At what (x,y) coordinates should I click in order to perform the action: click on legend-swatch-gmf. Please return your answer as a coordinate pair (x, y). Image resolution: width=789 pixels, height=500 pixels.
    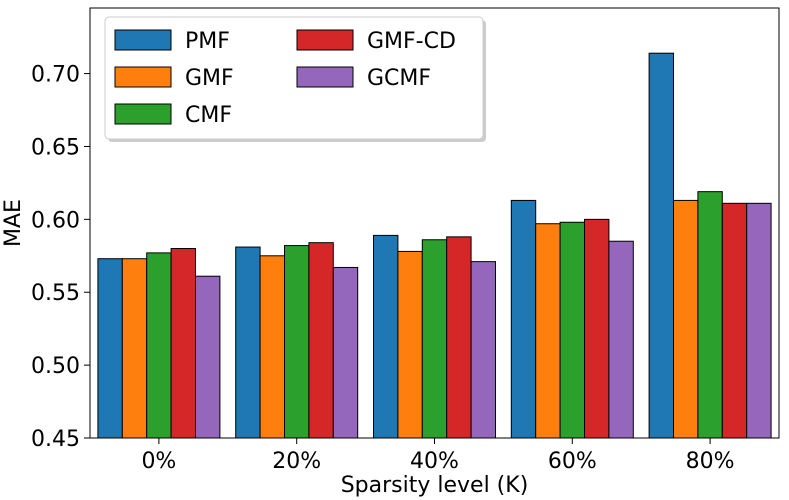
    Looking at the image, I should click on (143, 77).